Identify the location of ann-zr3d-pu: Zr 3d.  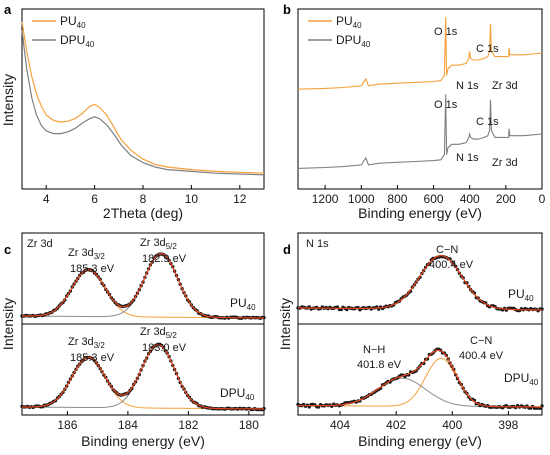
(505, 86).